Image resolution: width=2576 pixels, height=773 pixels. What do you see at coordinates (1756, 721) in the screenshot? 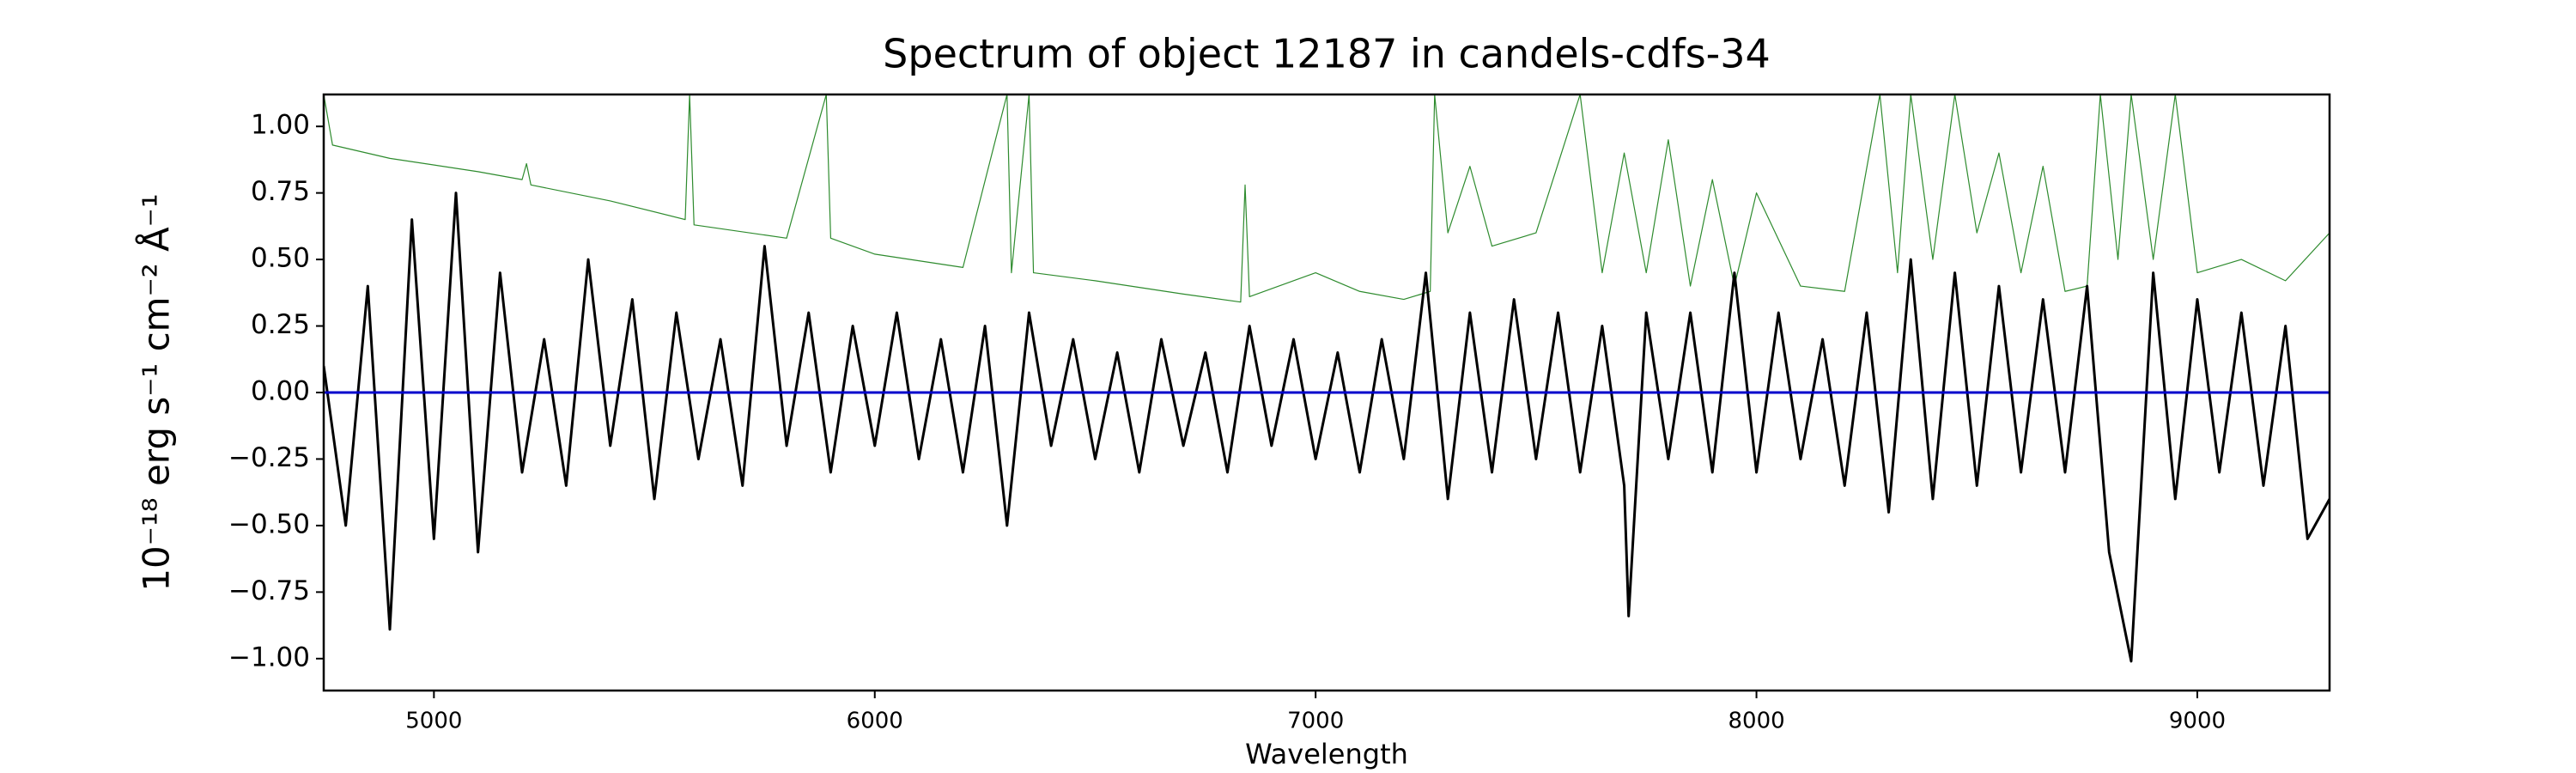
I see `x-tick-label: 8000` at bounding box center [1756, 721].